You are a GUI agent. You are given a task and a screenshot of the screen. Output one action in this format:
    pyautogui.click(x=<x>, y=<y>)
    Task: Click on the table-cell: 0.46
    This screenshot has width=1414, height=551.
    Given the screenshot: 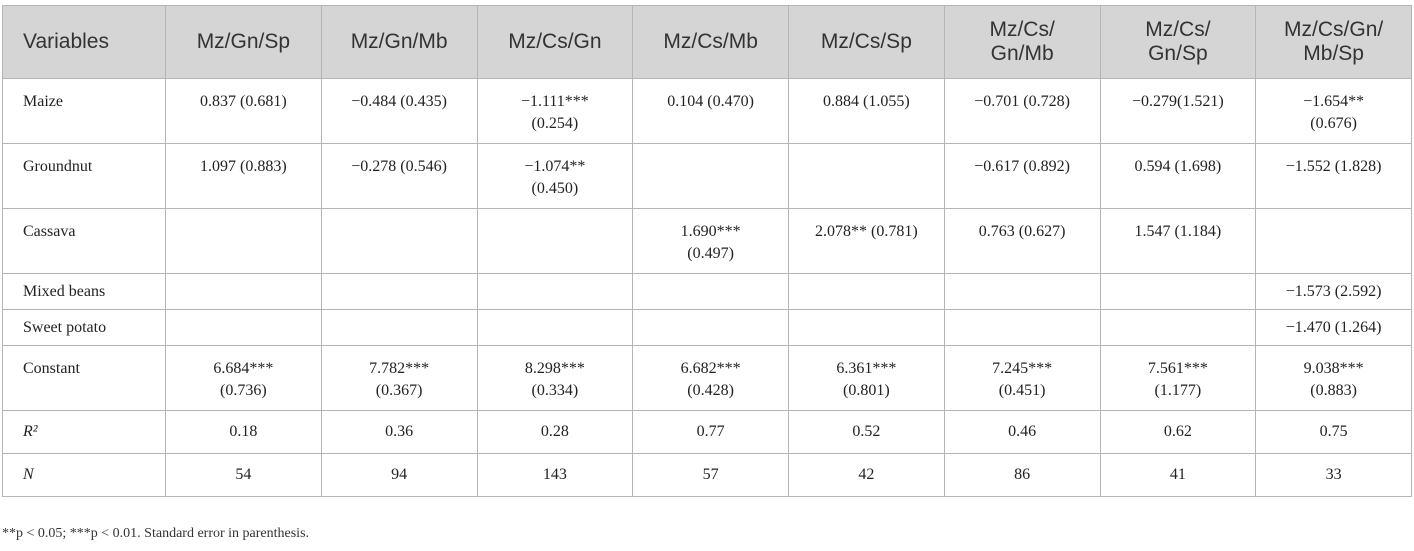 What is the action you would take?
    pyautogui.click(x=1022, y=432)
    